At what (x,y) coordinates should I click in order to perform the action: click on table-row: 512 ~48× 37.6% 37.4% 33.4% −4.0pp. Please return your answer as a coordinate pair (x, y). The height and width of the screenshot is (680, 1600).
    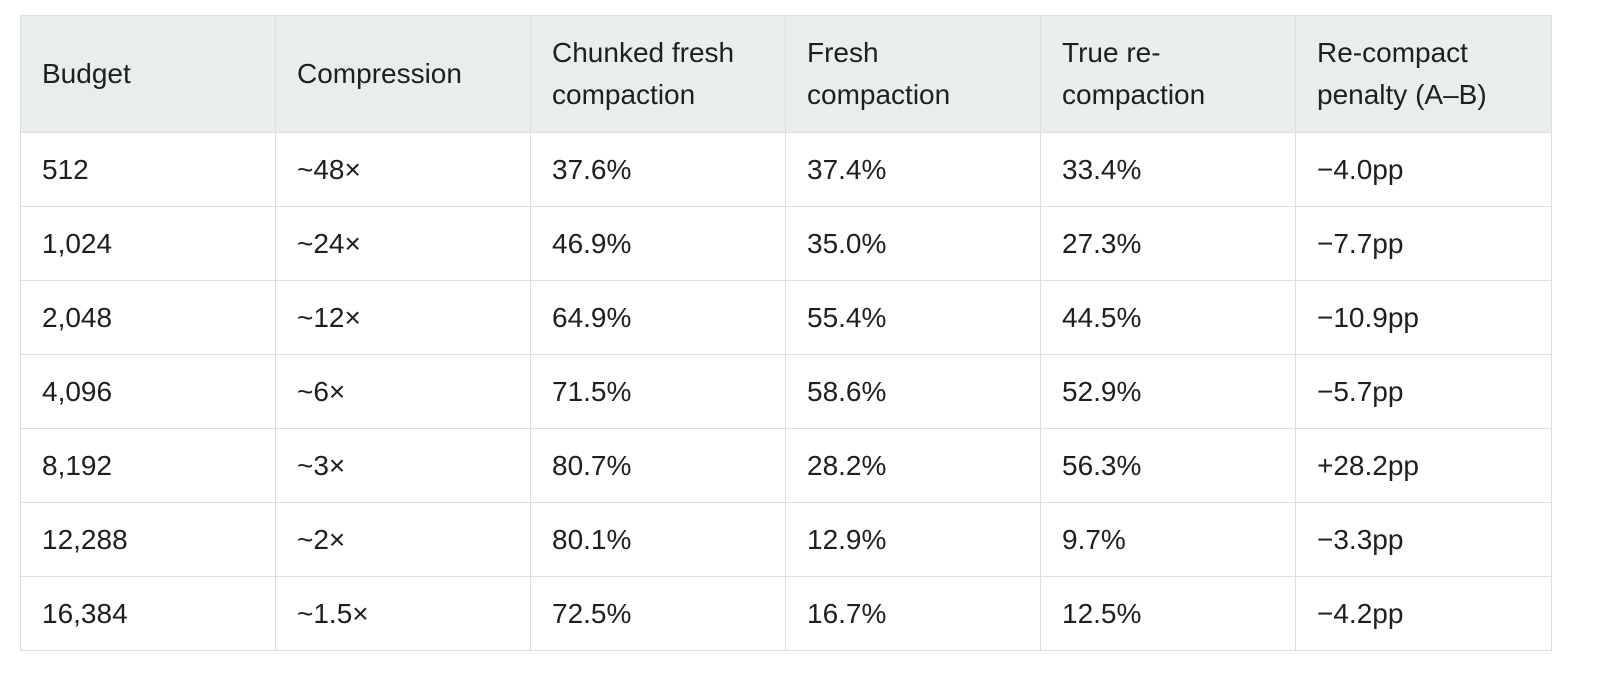
    Looking at the image, I should click on (786, 169).